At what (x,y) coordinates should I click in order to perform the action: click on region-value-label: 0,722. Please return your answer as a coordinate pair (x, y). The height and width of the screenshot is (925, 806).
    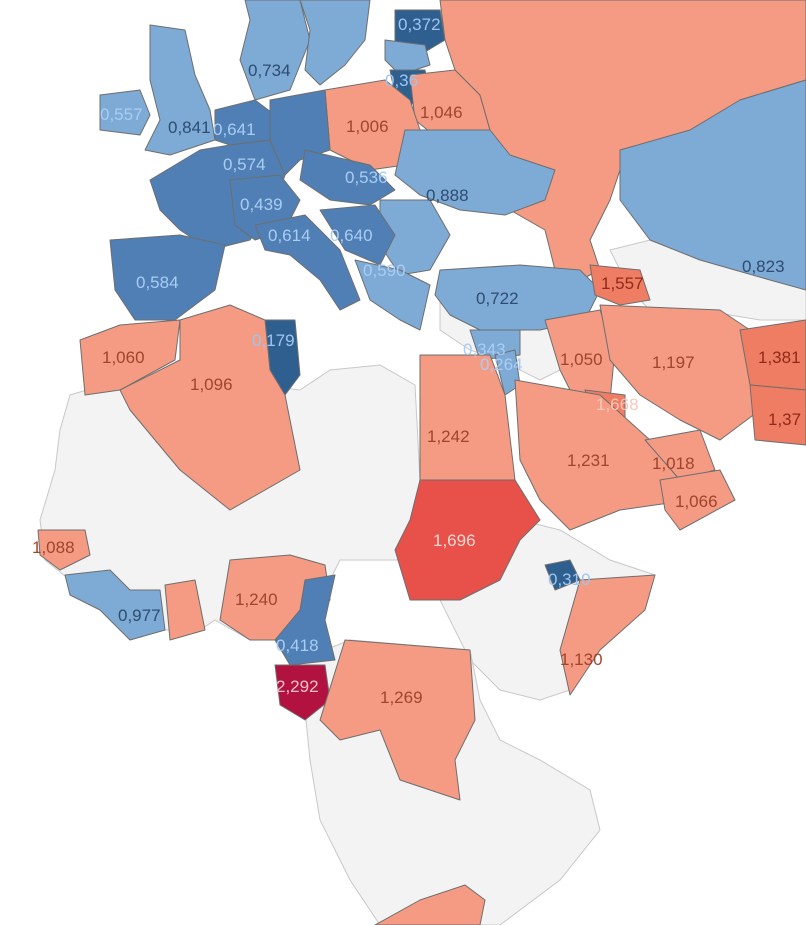
    Looking at the image, I should click on (497, 298).